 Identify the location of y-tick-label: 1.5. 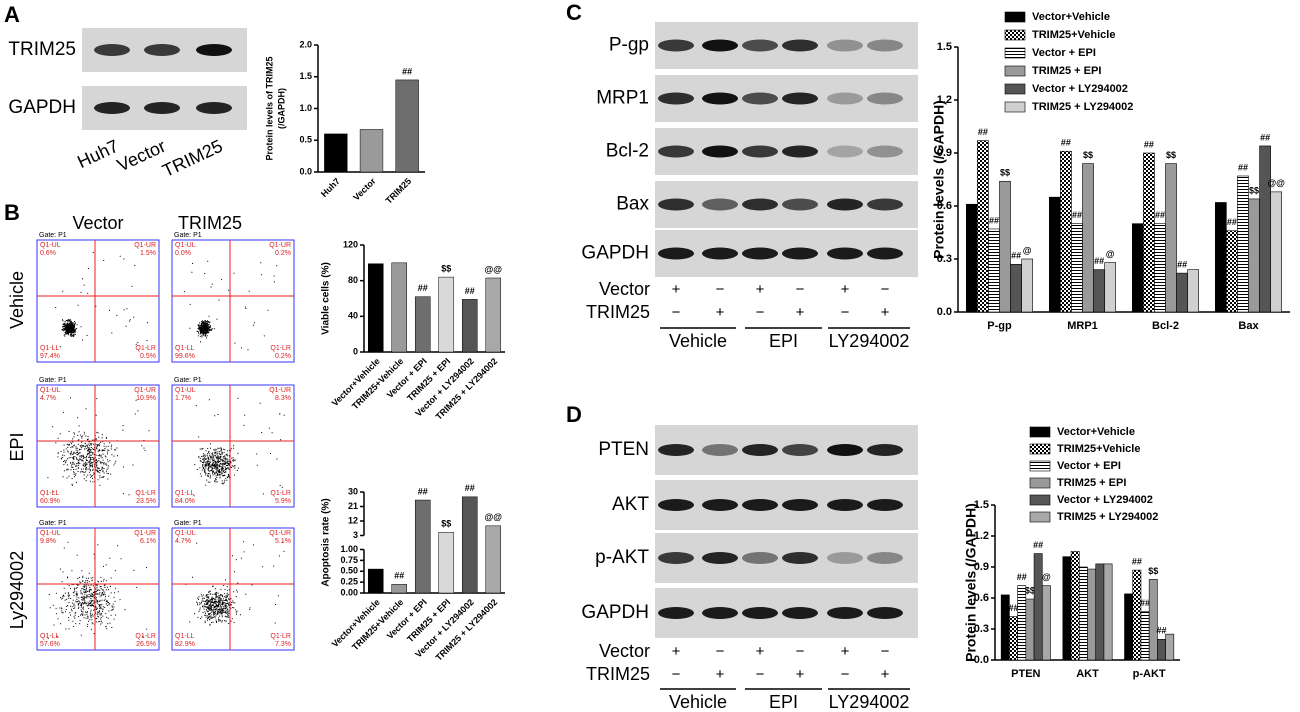
(981, 505).